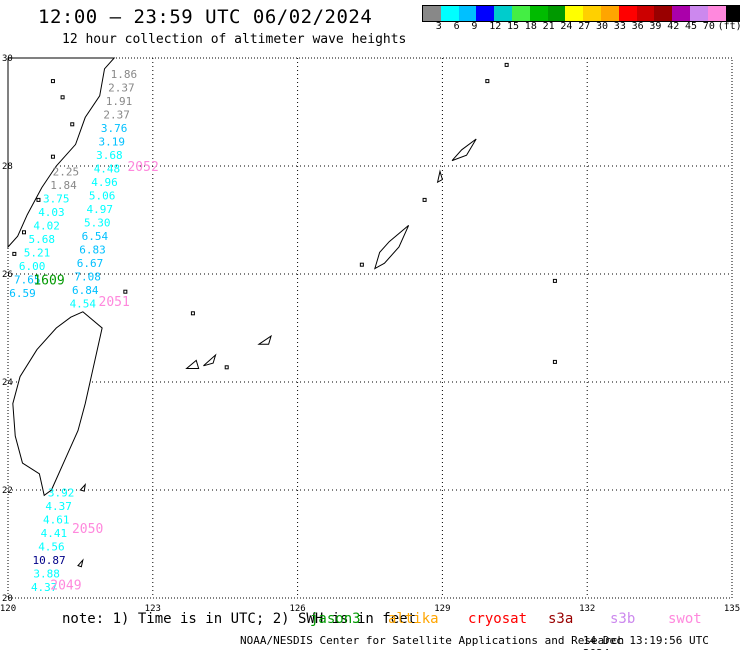  What do you see at coordinates (495, 26) in the screenshot?
I see `colorbar-label: 12` at bounding box center [495, 26].